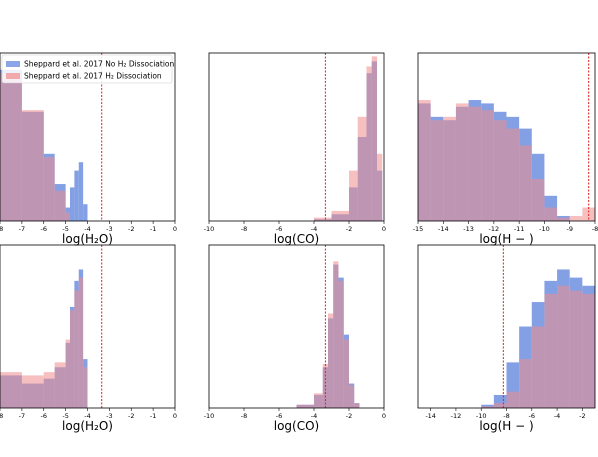 This screenshot has height=457, width=598. I want to click on x-tick-label: -13, so click(468, 229).